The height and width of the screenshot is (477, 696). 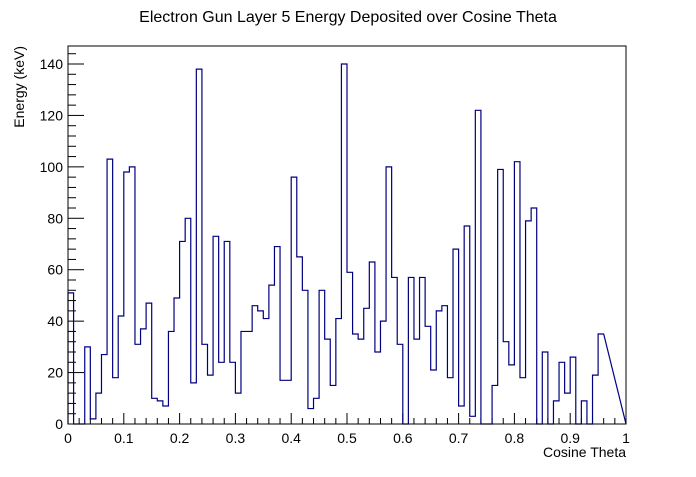 What do you see at coordinates (180, 438) in the screenshot?
I see `x-tick-label: 0.2` at bounding box center [180, 438].